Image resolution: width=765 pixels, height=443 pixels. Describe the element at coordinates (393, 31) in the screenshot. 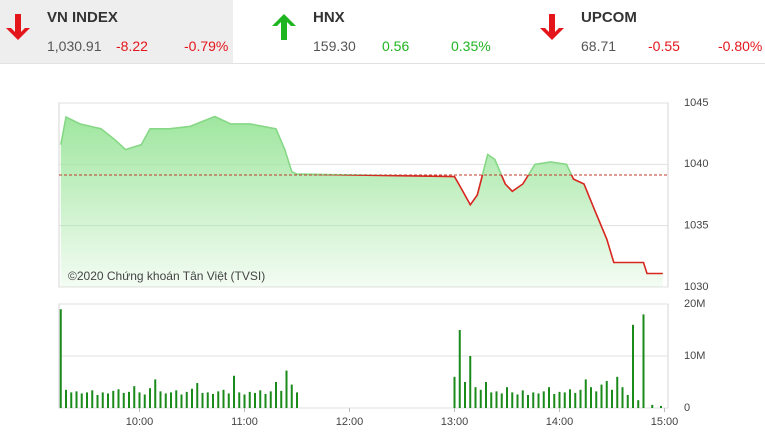

I see `index-box: HNX 159.30 0.56 0.35%` at that location.